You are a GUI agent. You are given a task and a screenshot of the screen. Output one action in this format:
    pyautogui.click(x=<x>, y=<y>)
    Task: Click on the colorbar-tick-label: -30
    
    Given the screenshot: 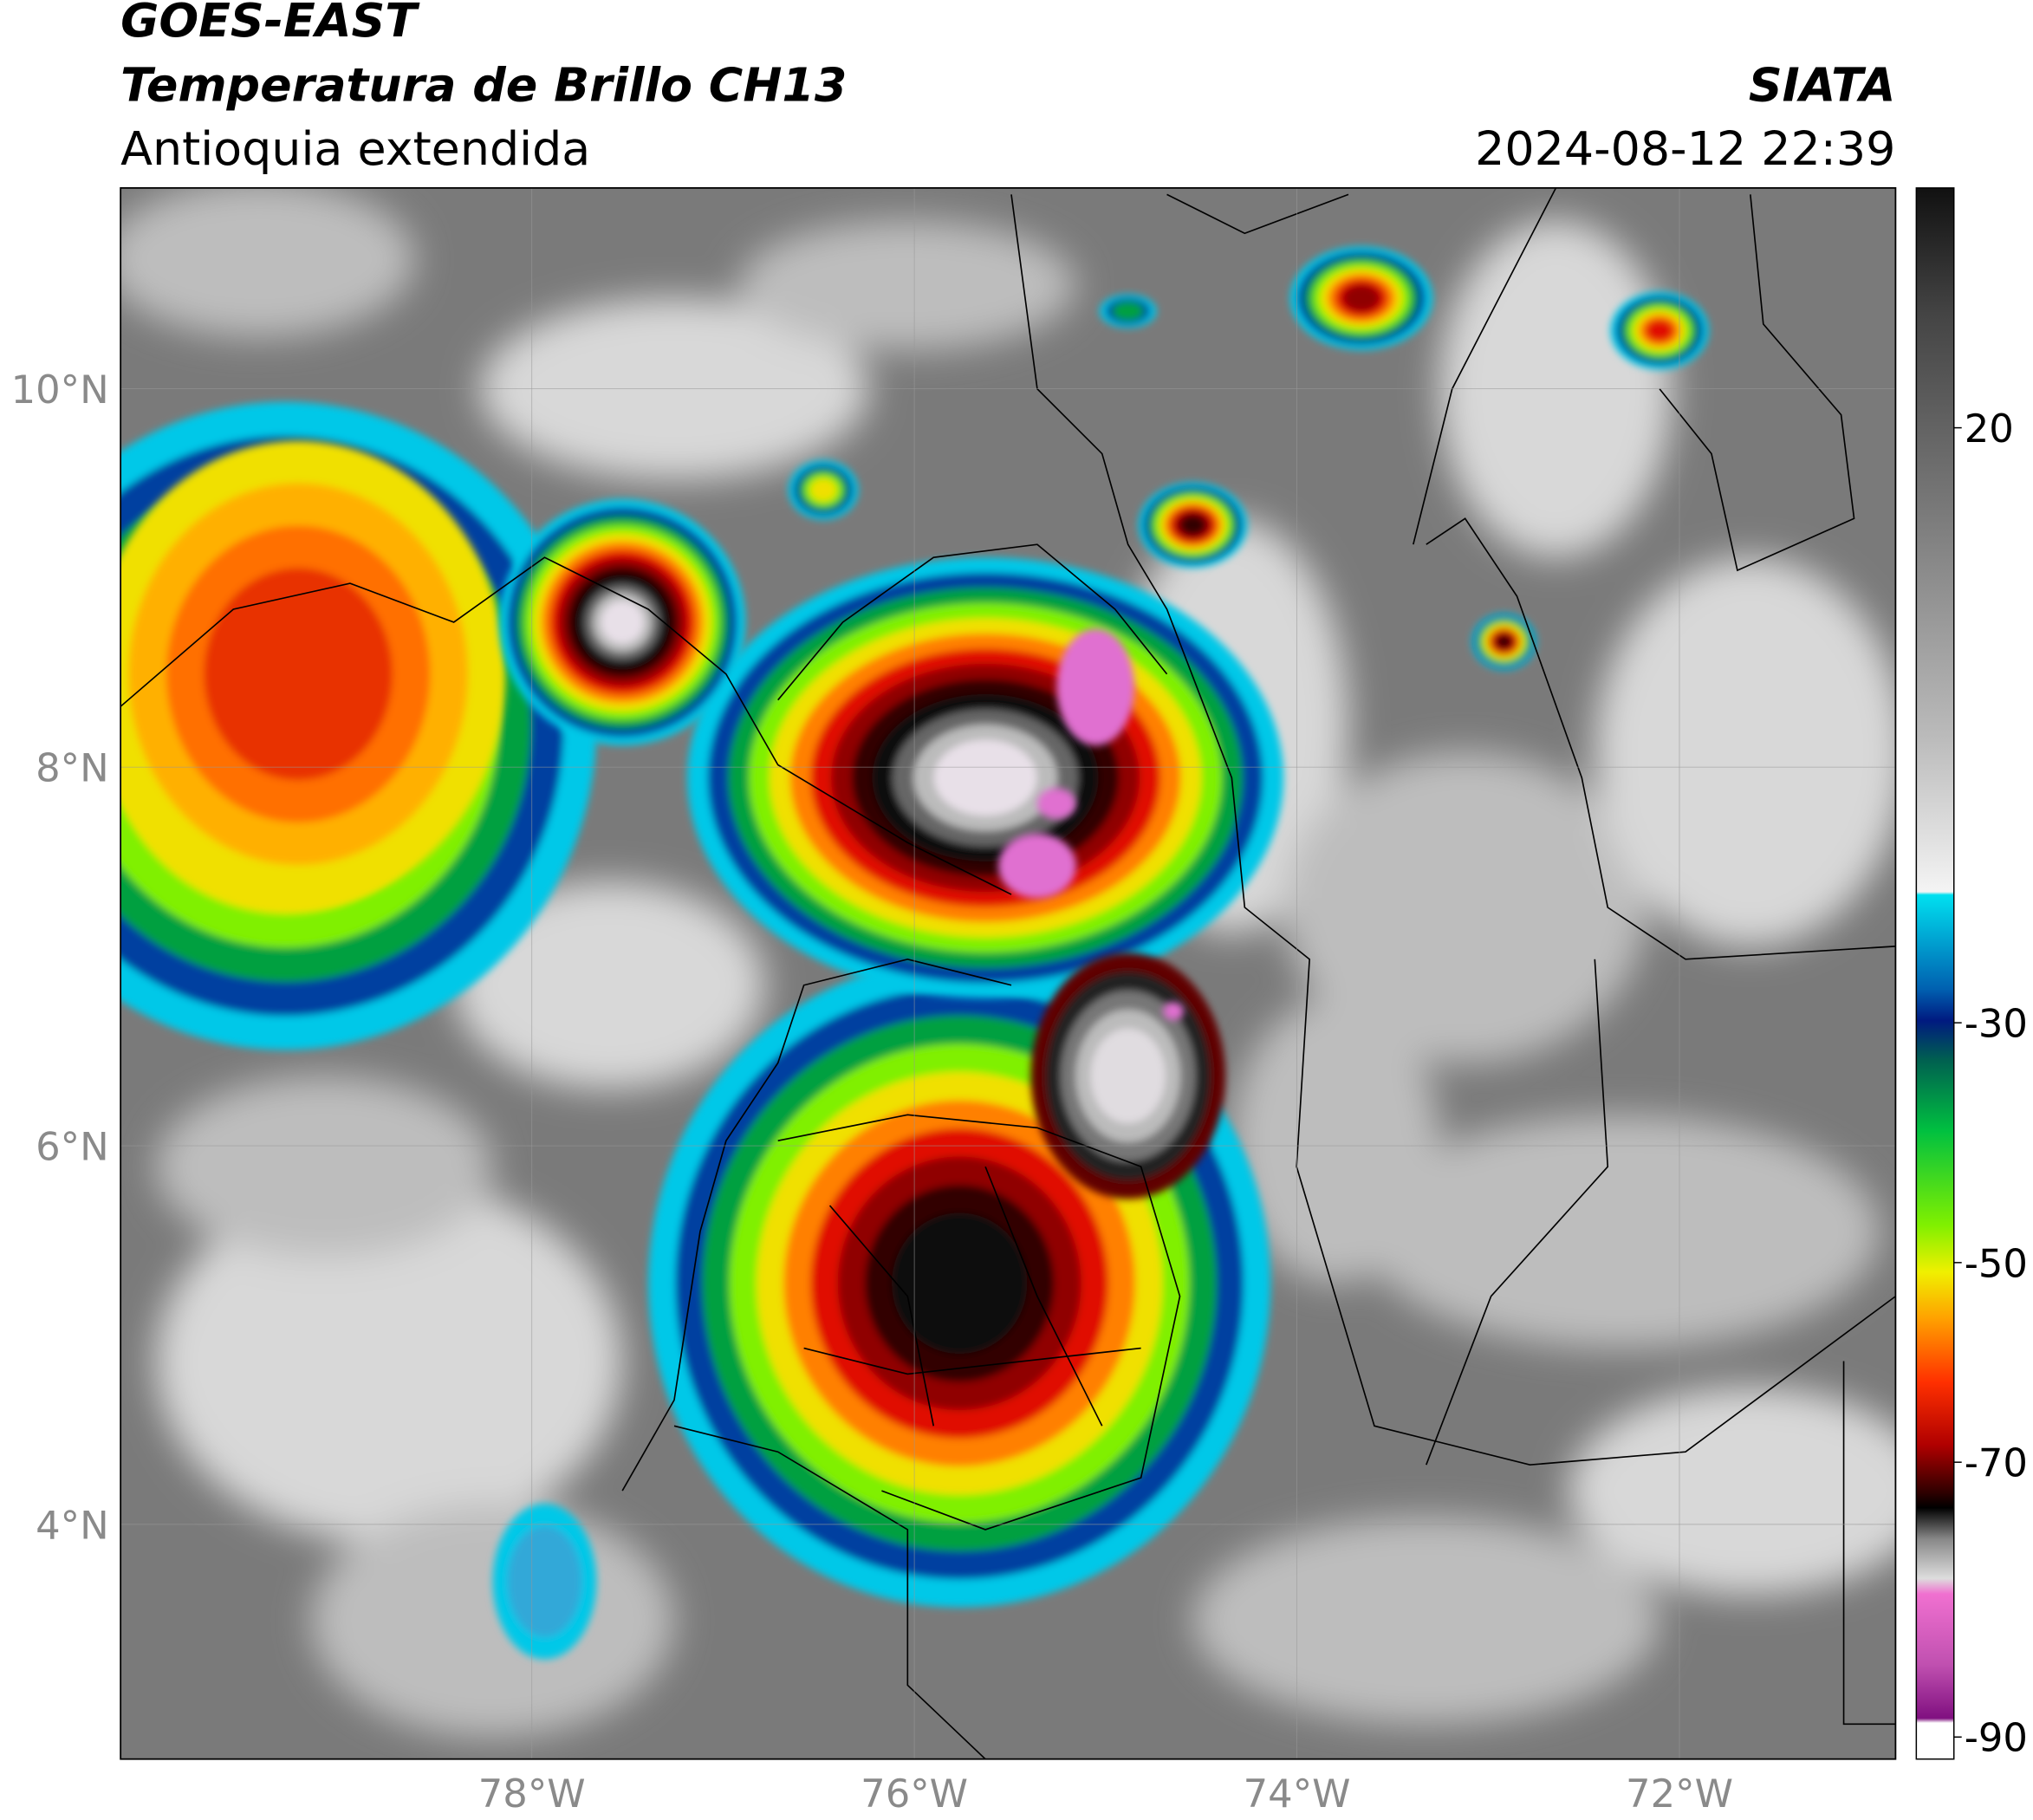 What is the action you would take?
    pyautogui.click(x=1997, y=1024)
    